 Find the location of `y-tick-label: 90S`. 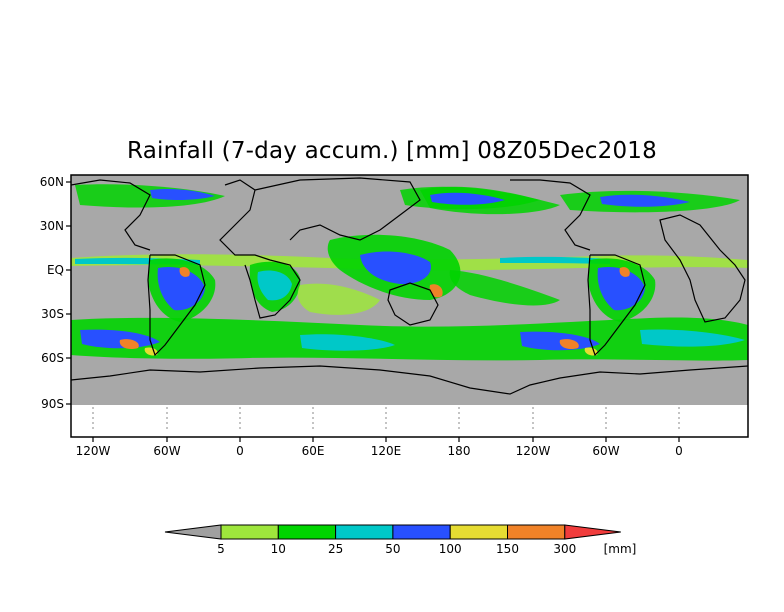

y-tick-label: 90S is located at coordinates (52, 404).